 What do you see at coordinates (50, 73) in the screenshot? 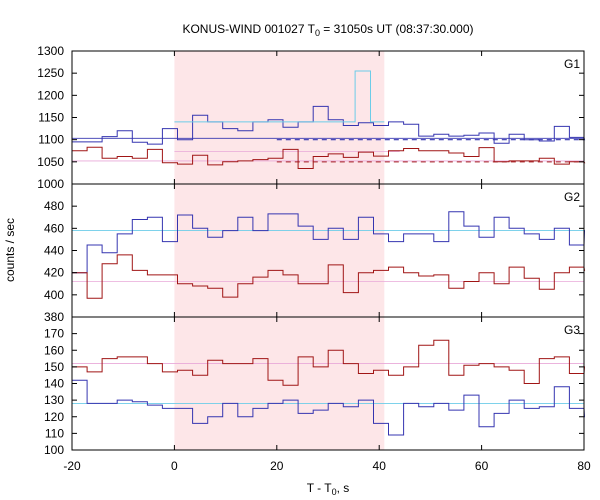
I see `y-tick-label: 1250` at bounding box center [50, 73].